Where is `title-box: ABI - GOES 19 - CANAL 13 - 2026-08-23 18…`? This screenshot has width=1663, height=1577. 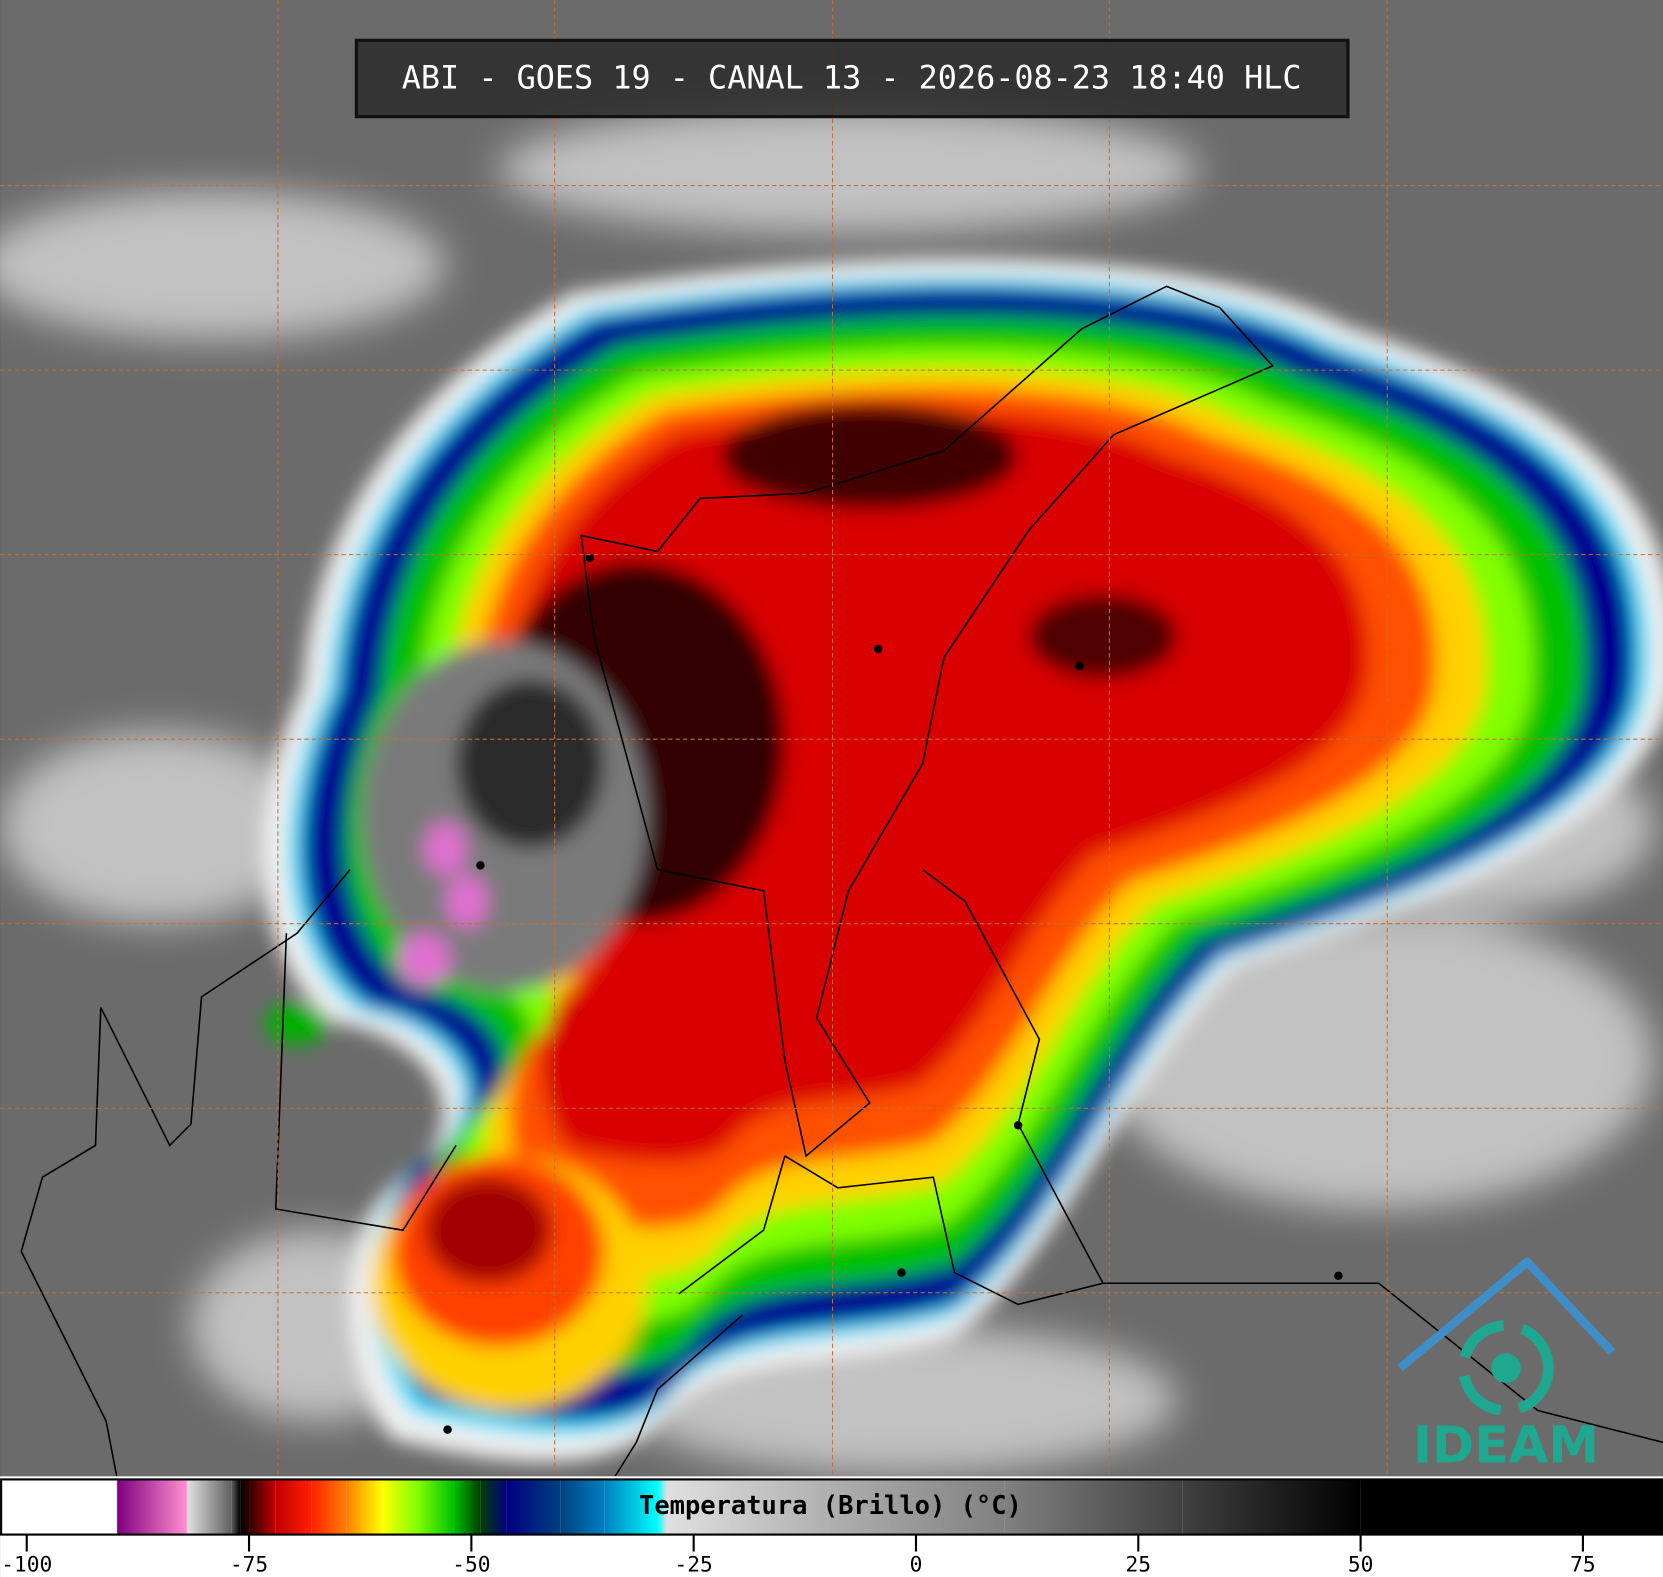
title-box: ABI - GOES 19 - CANAL 13 - 2026-08-23 18… is located at coordinates (852, 78).